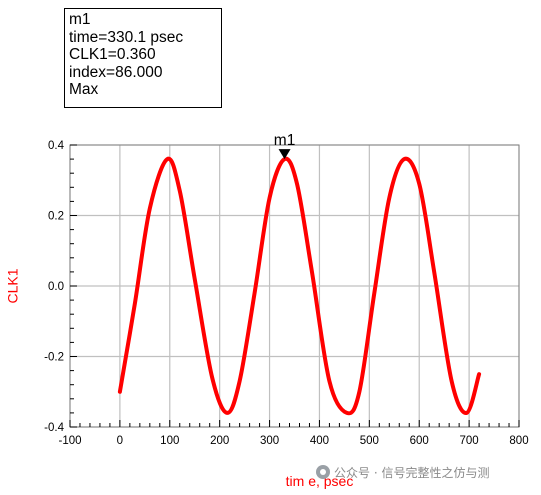  Describe the element at coordinates (116, 72) in the screenshot. I see `marker-readout-line: index=86.000` at that location.